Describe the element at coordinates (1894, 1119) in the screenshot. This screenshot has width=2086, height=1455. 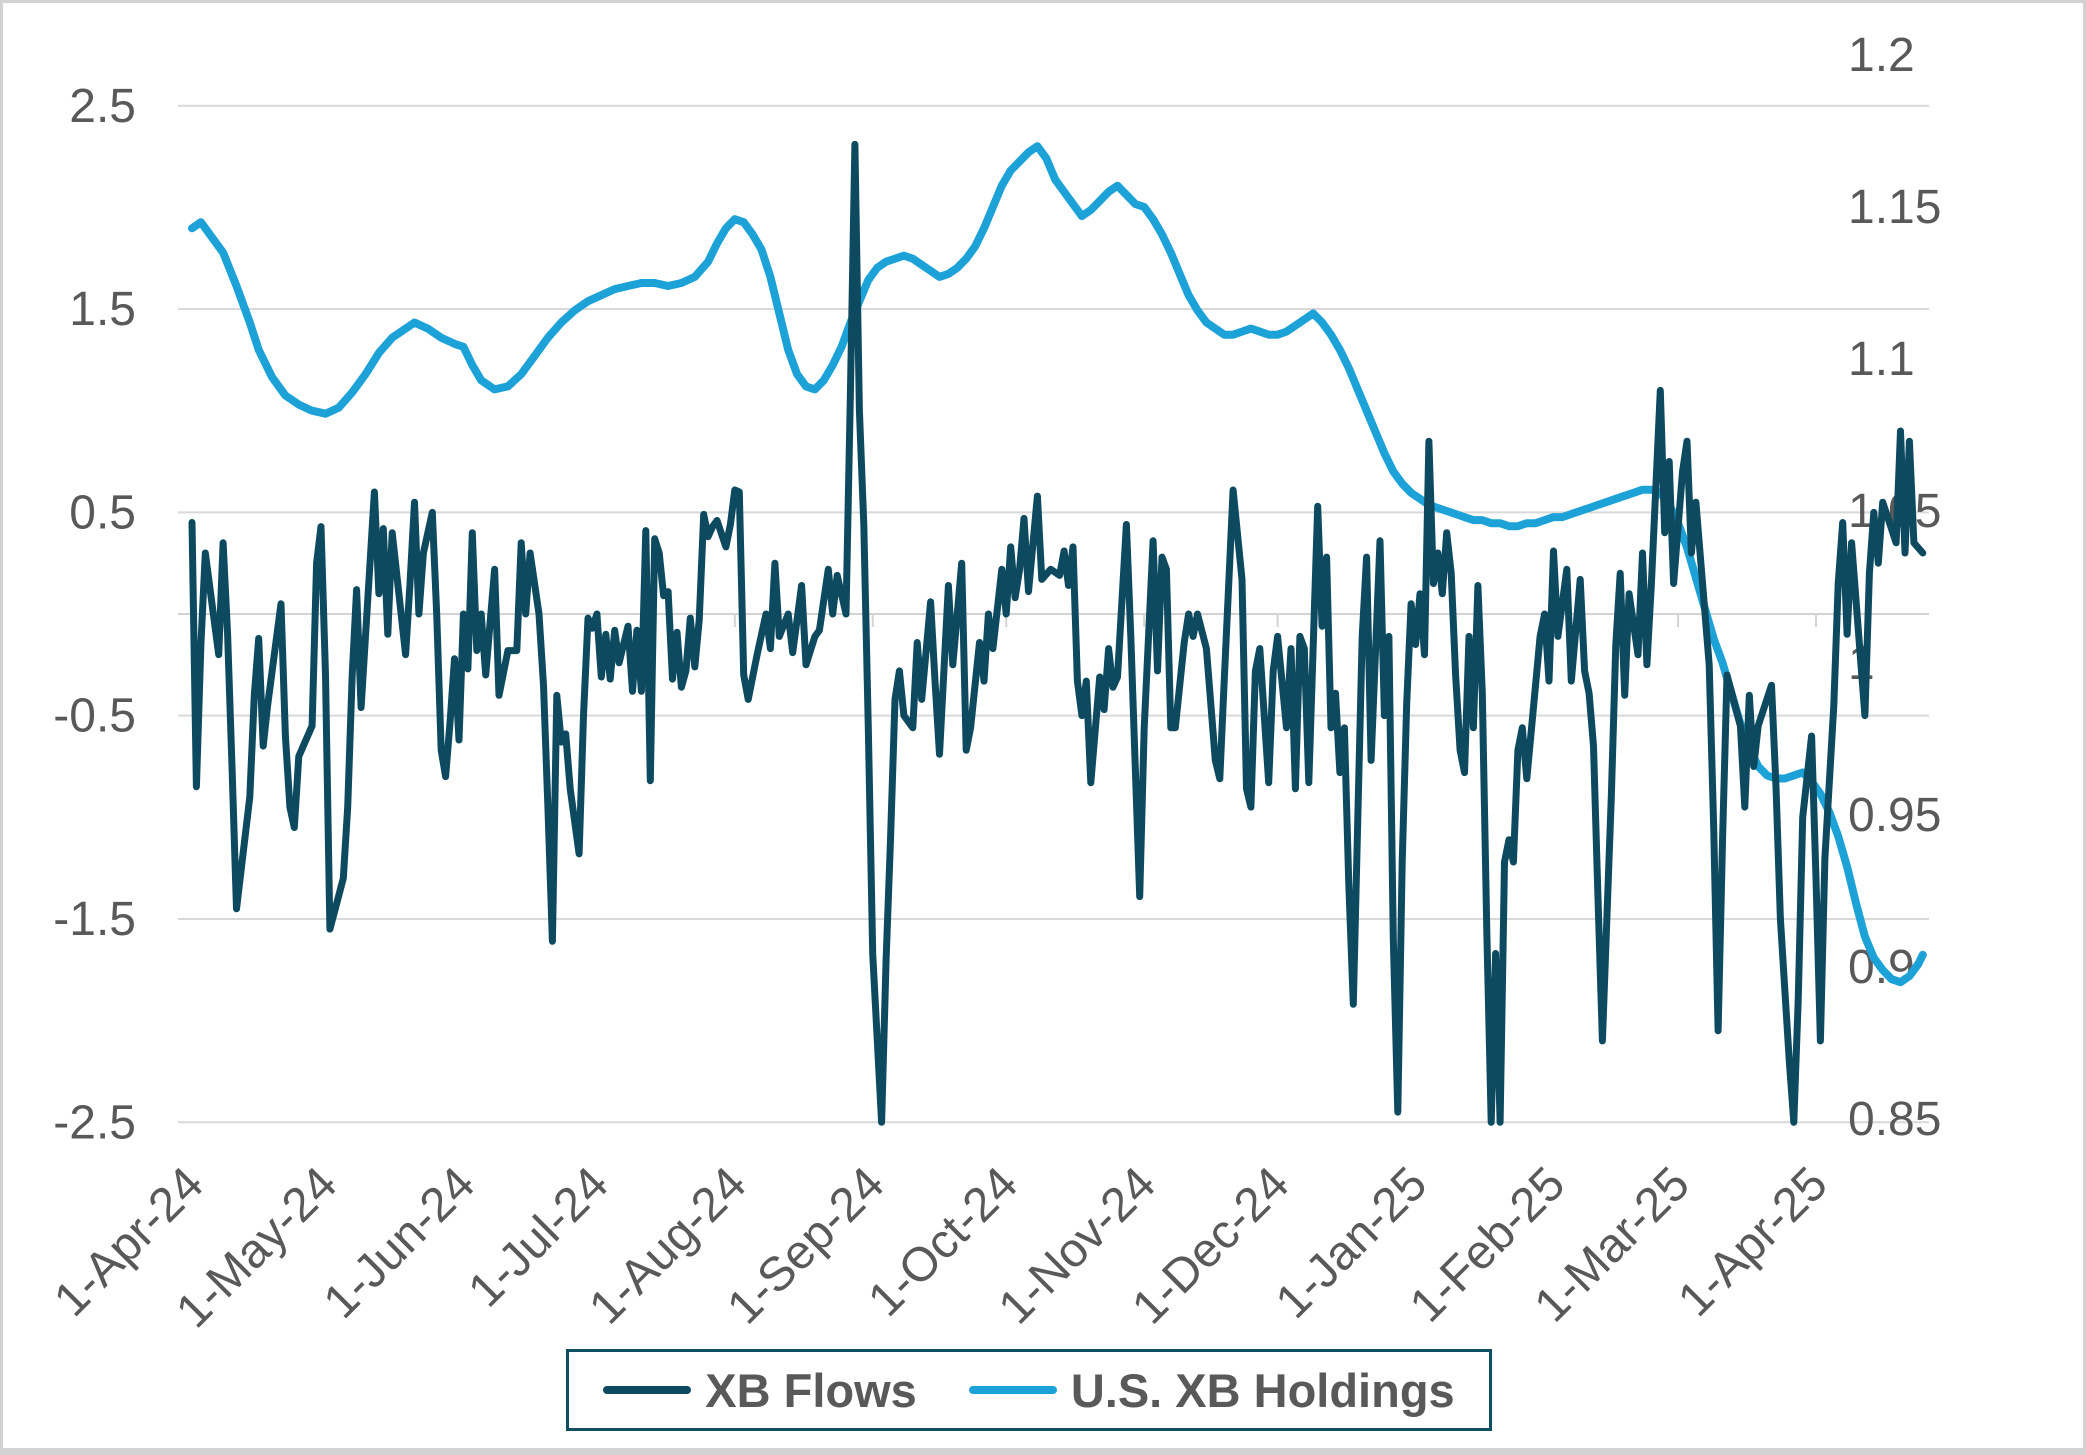
I see `y-axis-right-tick-label: 0.85` at that location.